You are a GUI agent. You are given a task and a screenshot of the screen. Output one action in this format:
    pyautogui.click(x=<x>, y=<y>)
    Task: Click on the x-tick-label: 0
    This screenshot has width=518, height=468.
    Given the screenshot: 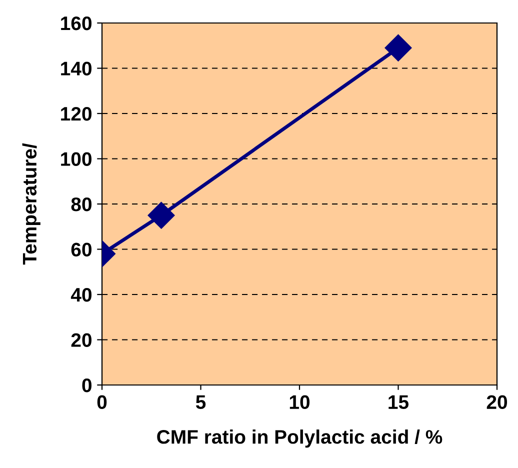 What is the action you would take?
    pyautogui.click(x=102, y=402)
    